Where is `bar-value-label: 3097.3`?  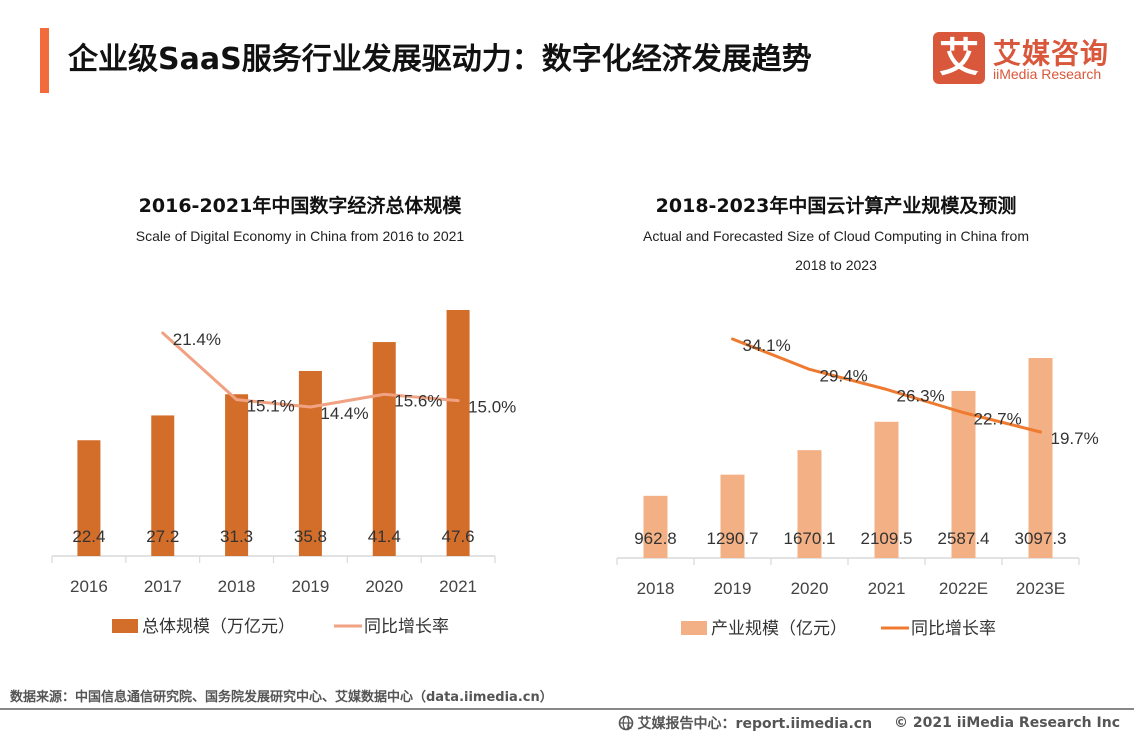 bar-value-label: 3097.3 is located at coordinates (1041, 538).